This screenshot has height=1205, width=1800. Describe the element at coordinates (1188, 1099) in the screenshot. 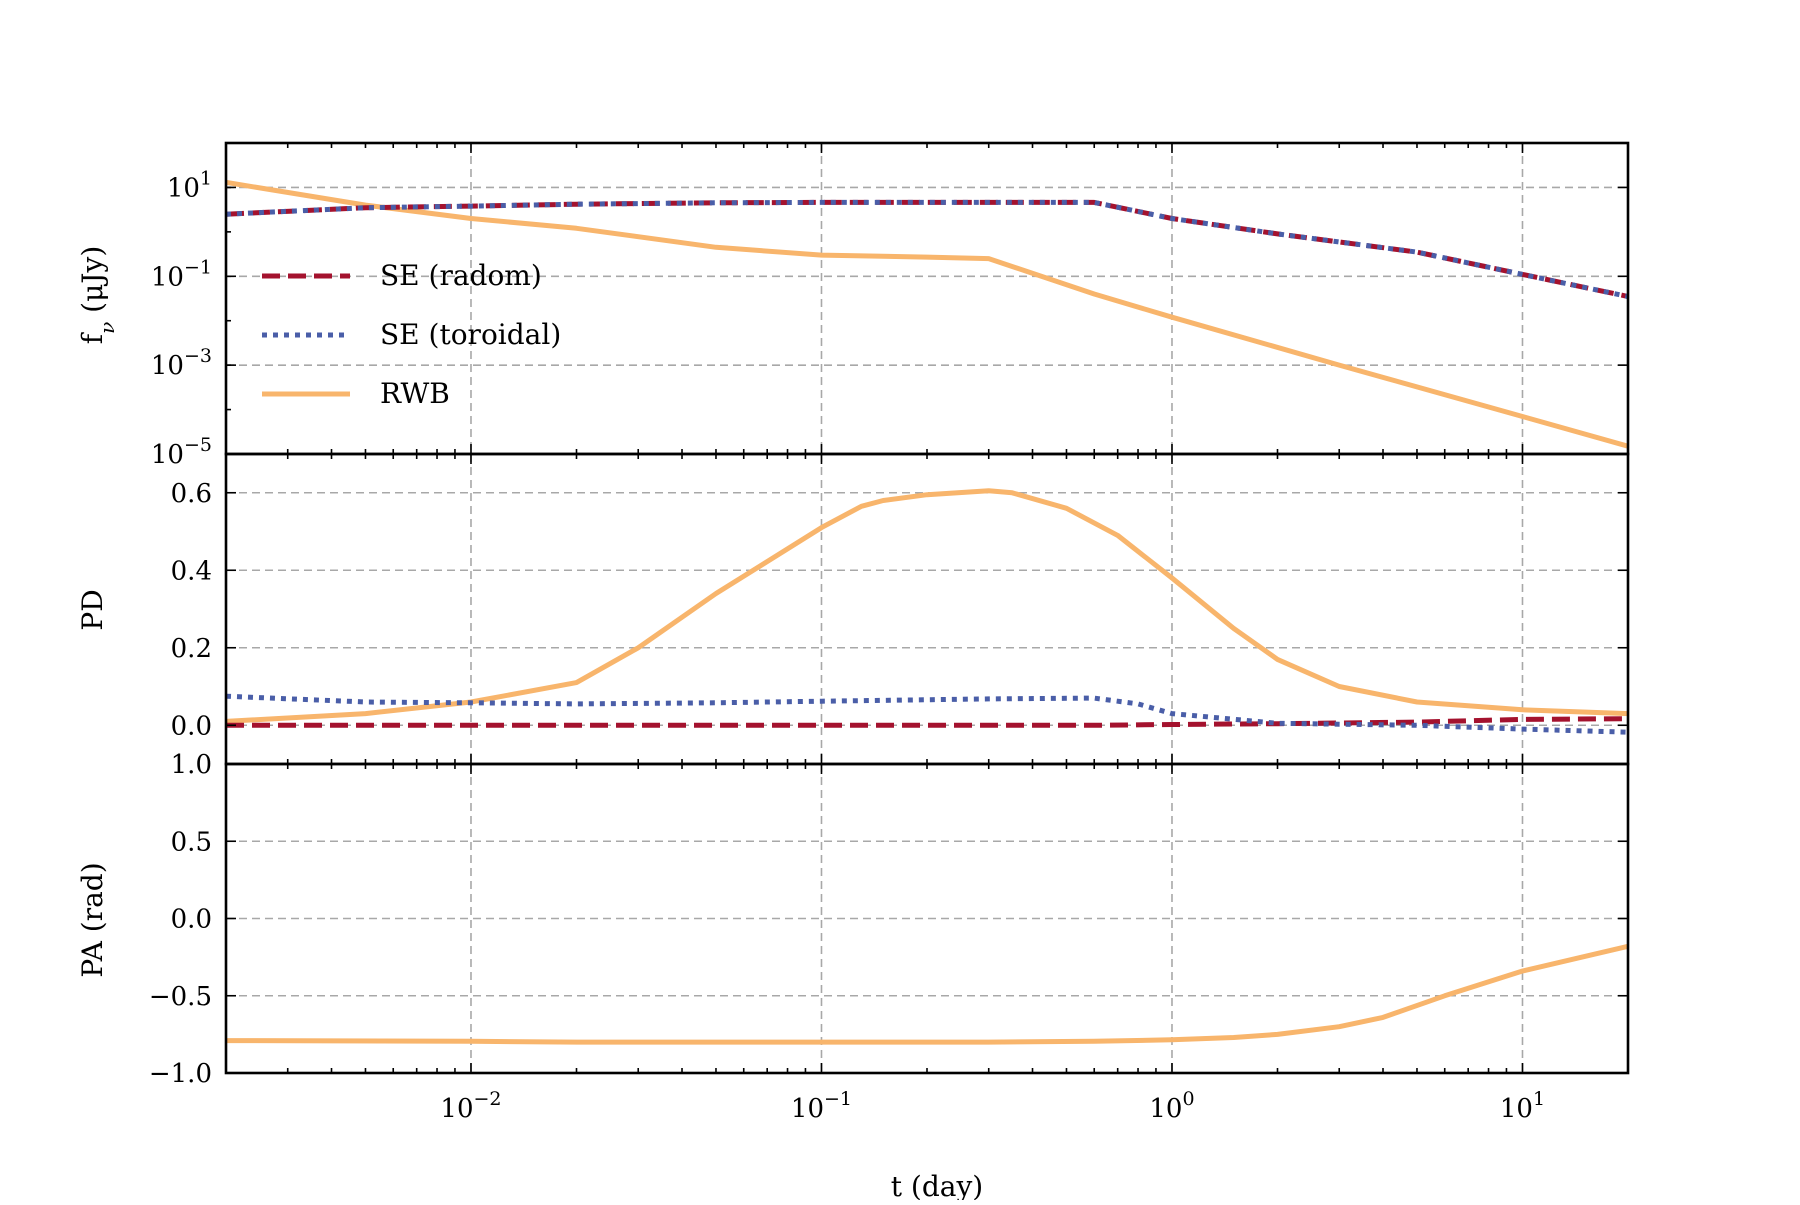

I see `xtick-label-exp: 0` at that location.